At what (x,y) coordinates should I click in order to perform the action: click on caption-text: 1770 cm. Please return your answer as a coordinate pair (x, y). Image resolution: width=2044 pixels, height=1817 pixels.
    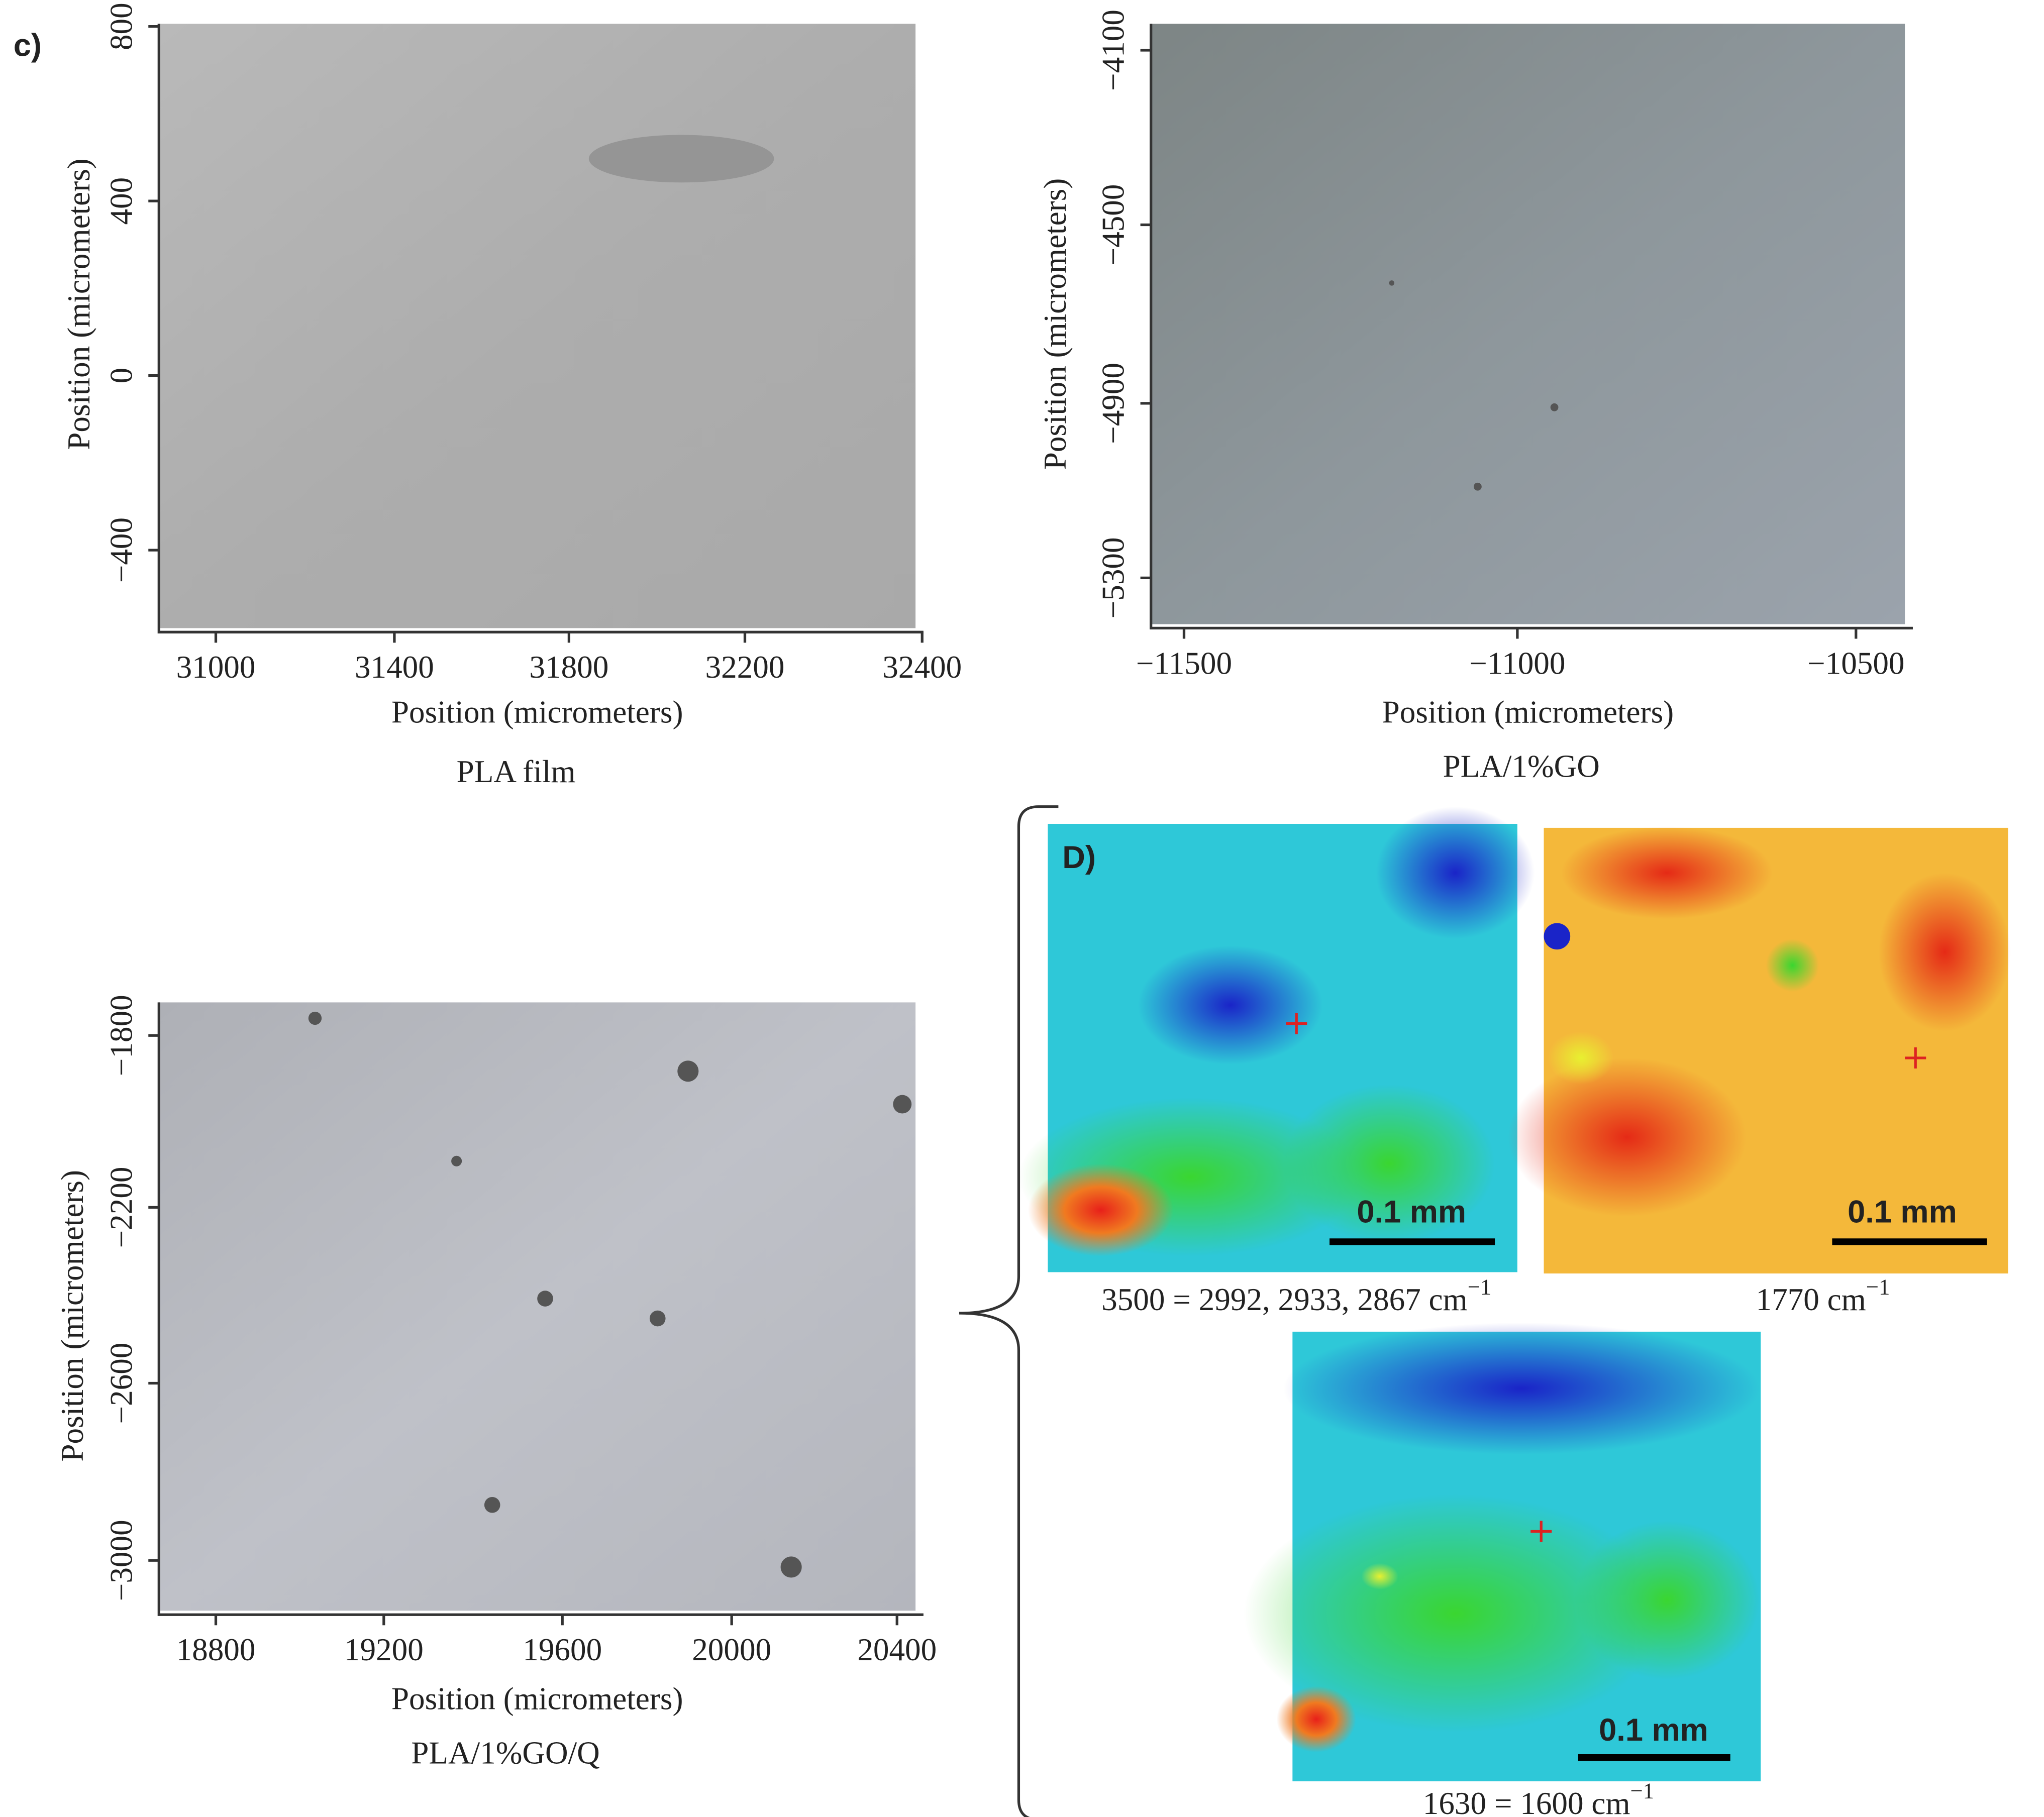
    Looking at the image, I should click on (1811, 1299).